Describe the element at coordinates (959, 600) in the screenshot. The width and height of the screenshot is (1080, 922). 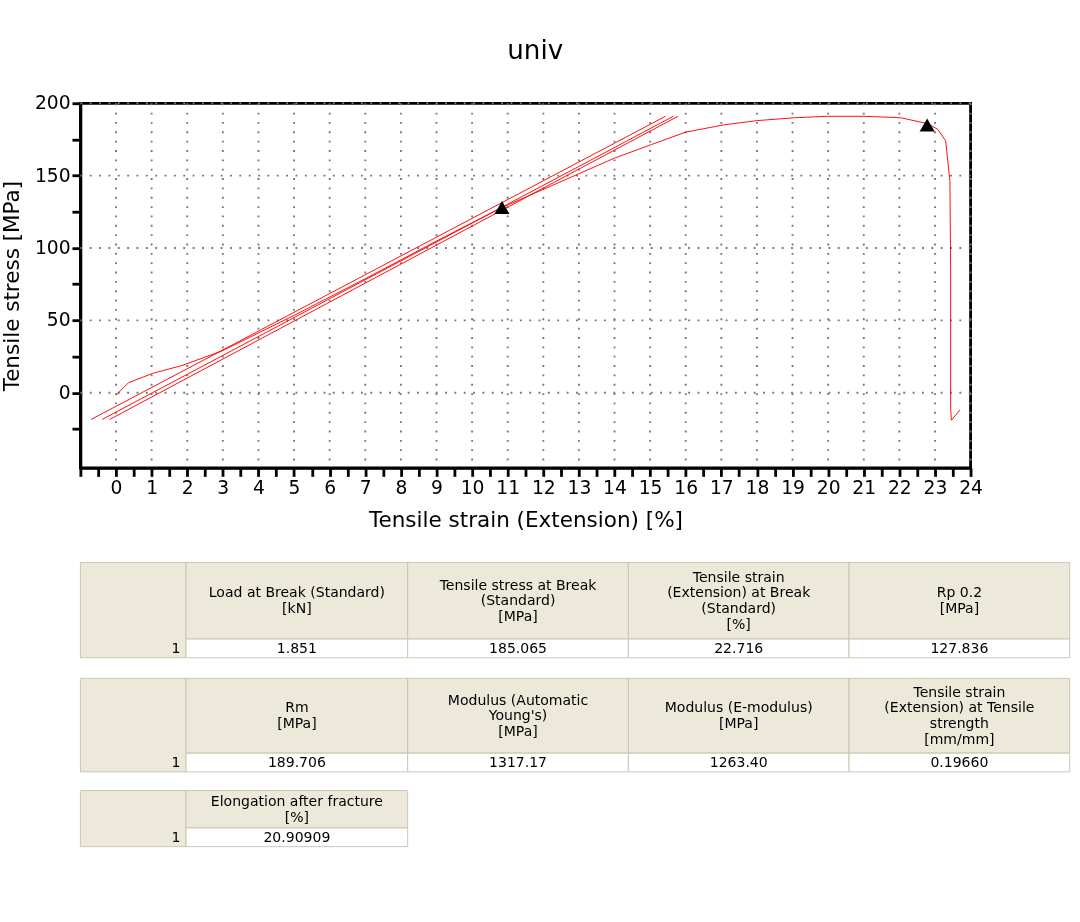
I see `text: Rp 0.2 [MPa]` at that location.